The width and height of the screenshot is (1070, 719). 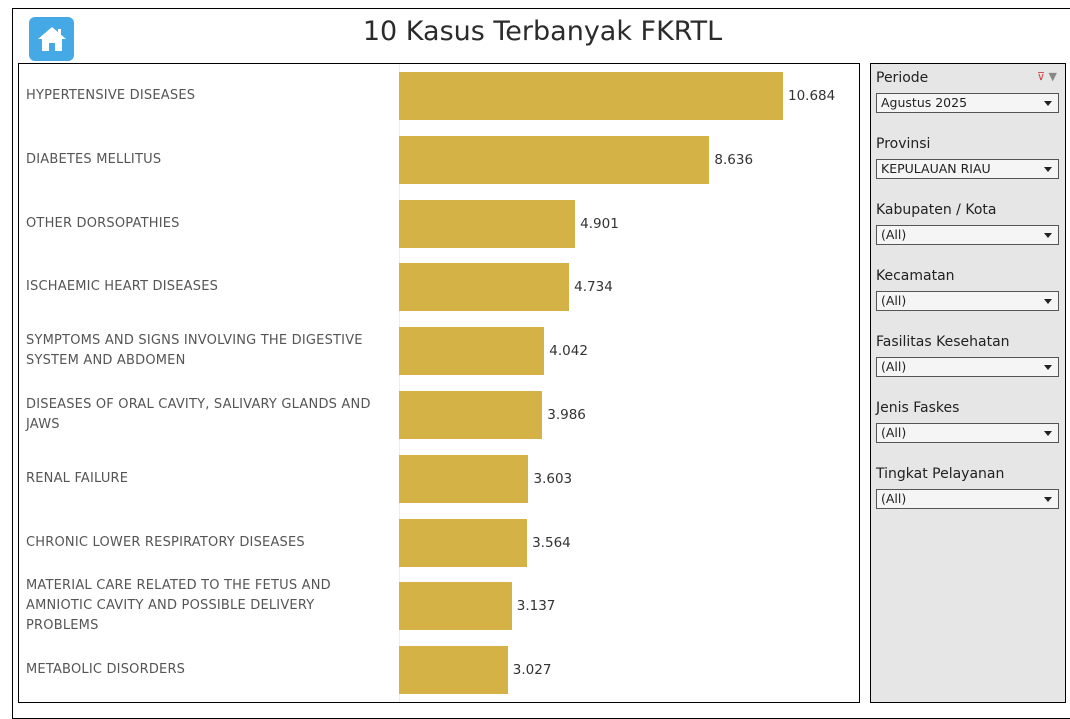 I want to click on filter-dropdown: KEPULAUAN RIAU, so click(x=967, y=169).